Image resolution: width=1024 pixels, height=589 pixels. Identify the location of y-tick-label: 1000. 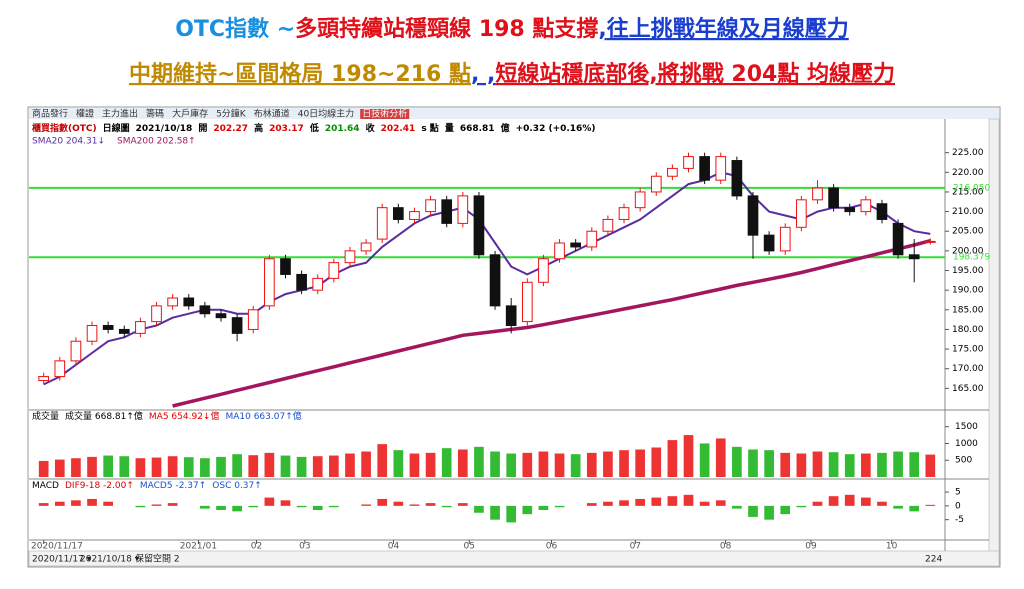
(966, 444).